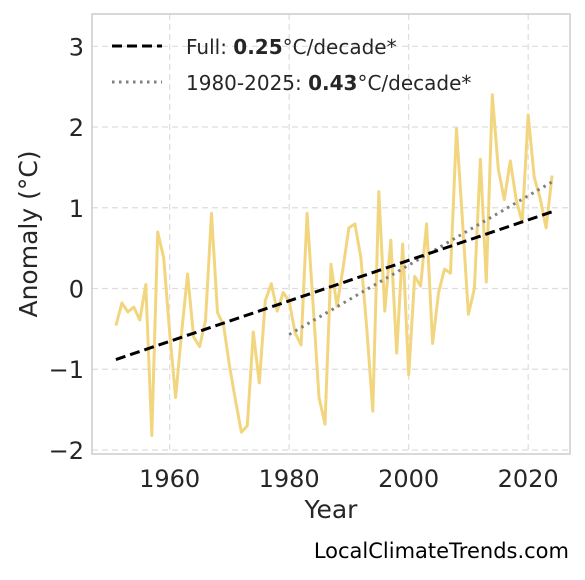  Describe the element at coordinates (420, 258) in the screenshot. I see `trend-line-recent` at that location.